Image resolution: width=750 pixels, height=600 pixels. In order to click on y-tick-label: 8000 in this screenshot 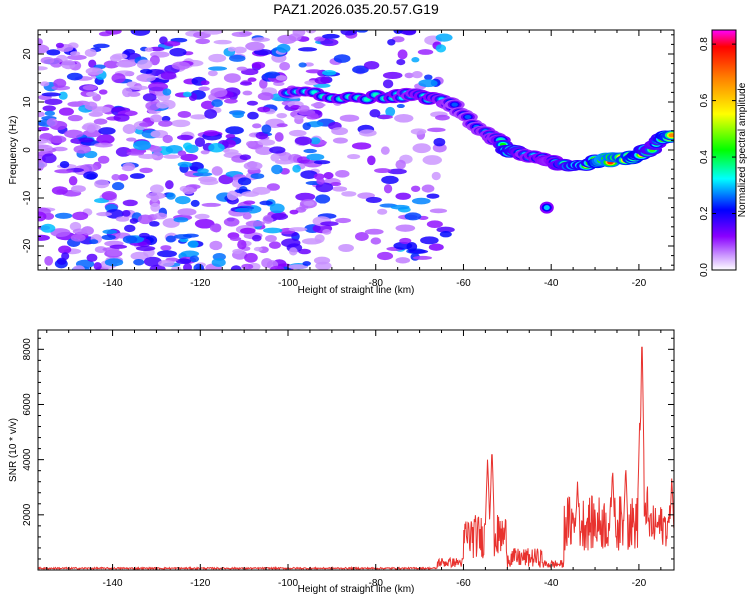, I will do `click(27, 349)`.